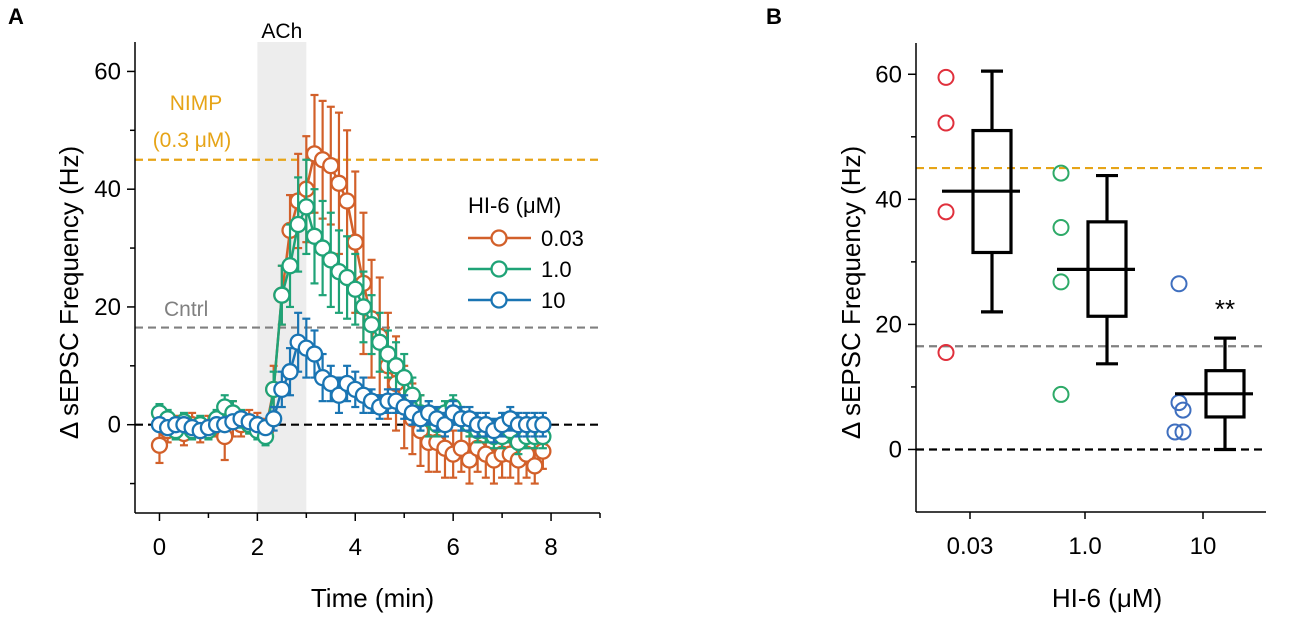  What do you see at coordinates (281, 31) in the screenshot?
I see `ach-label: ACh` at bounding box center [281, 31].